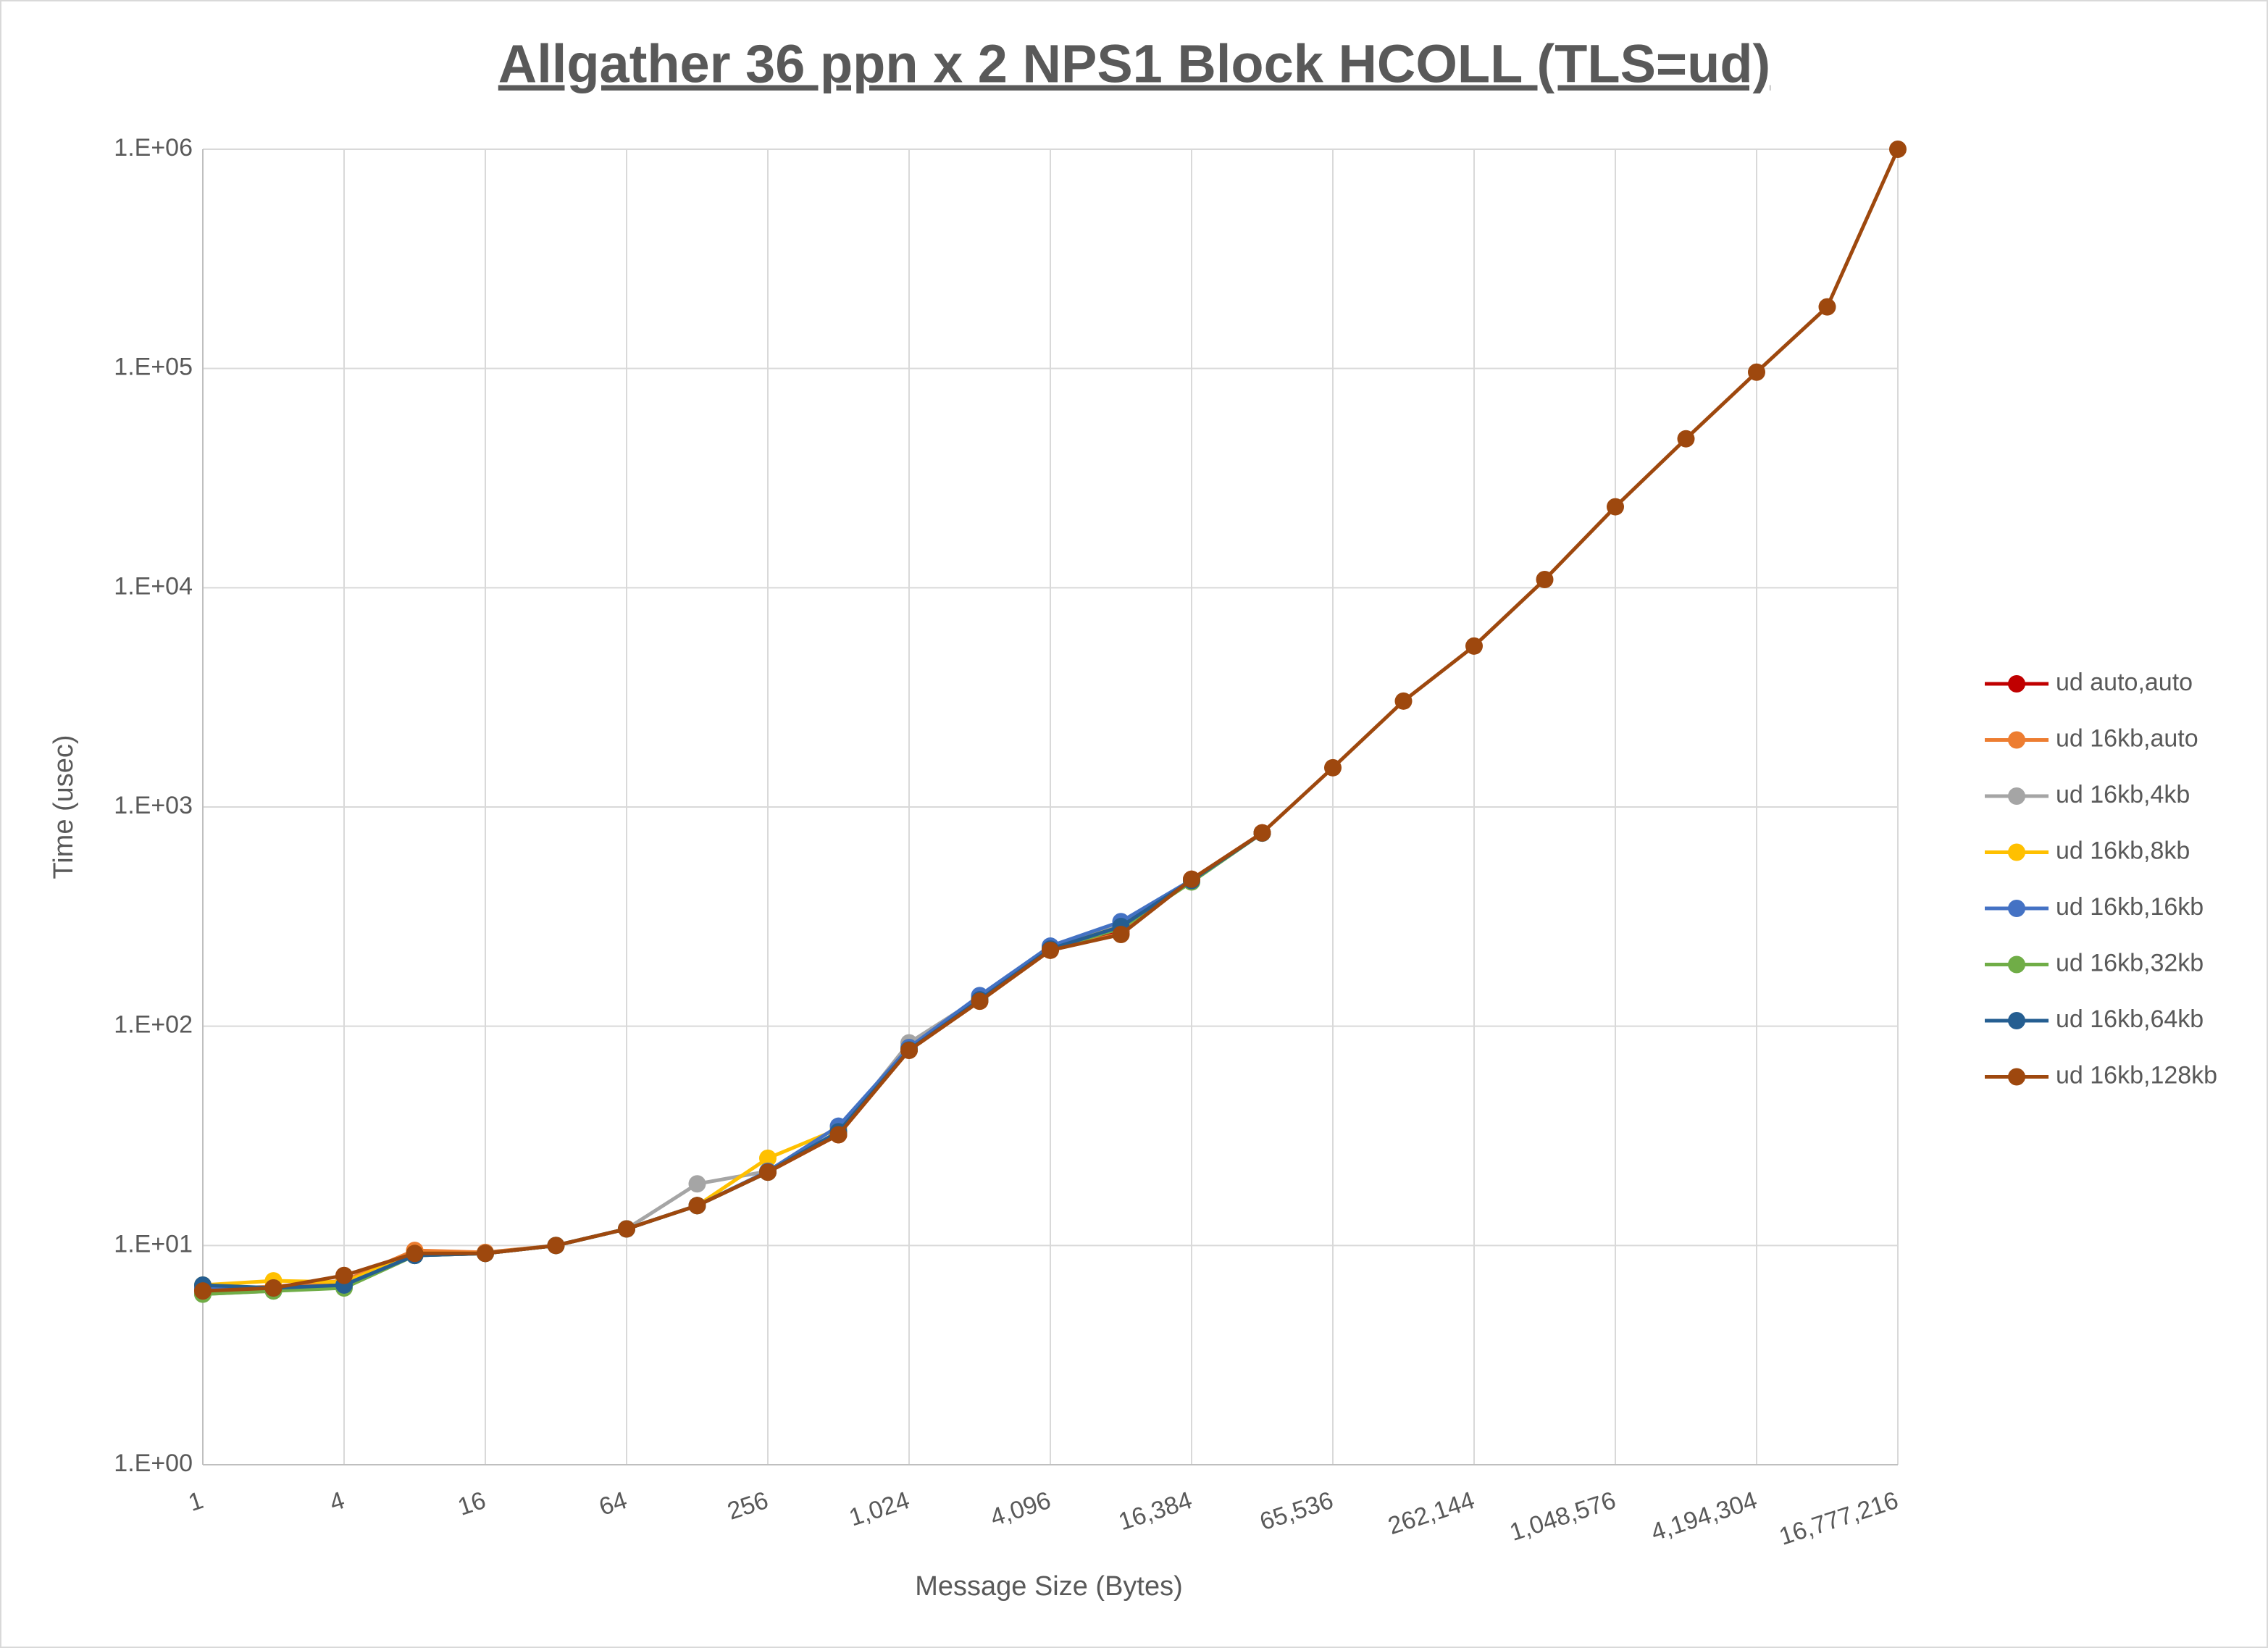 The image size is (2268, 1648). I want to click on y-tick-label: 1.E+03, so click(154, 805).